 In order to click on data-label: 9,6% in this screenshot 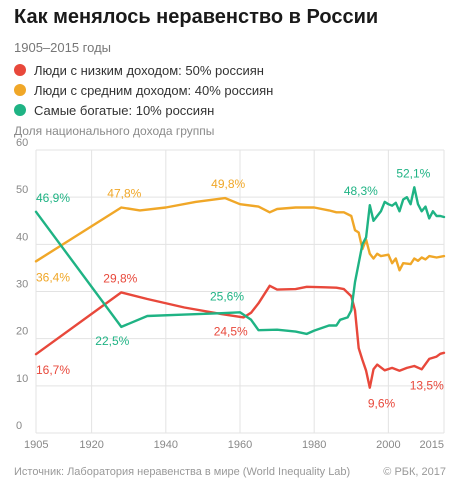, I will do `click(382, 404)`.